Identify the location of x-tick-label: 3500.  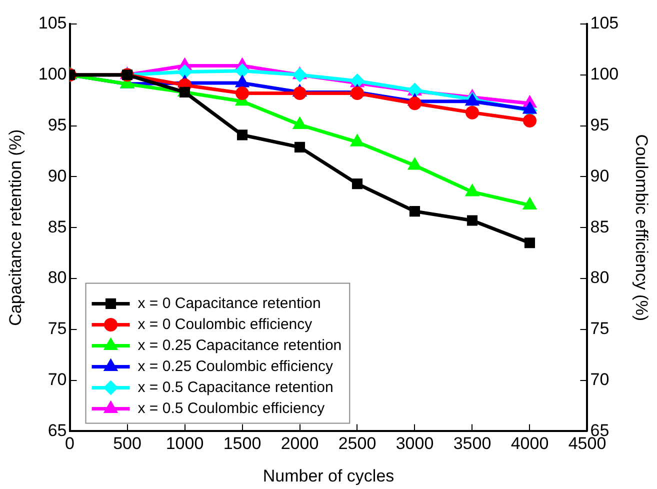
(472, 444).